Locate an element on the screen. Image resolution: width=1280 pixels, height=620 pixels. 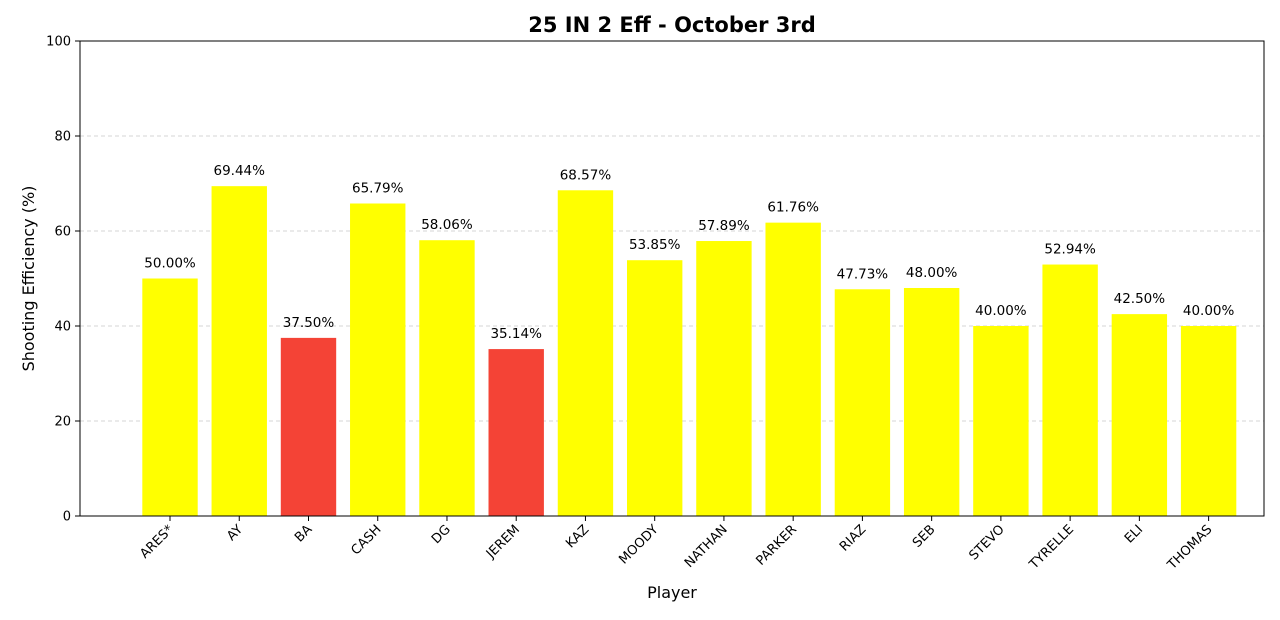
y-tick-label: 20 is located at coordinates (62, 422).